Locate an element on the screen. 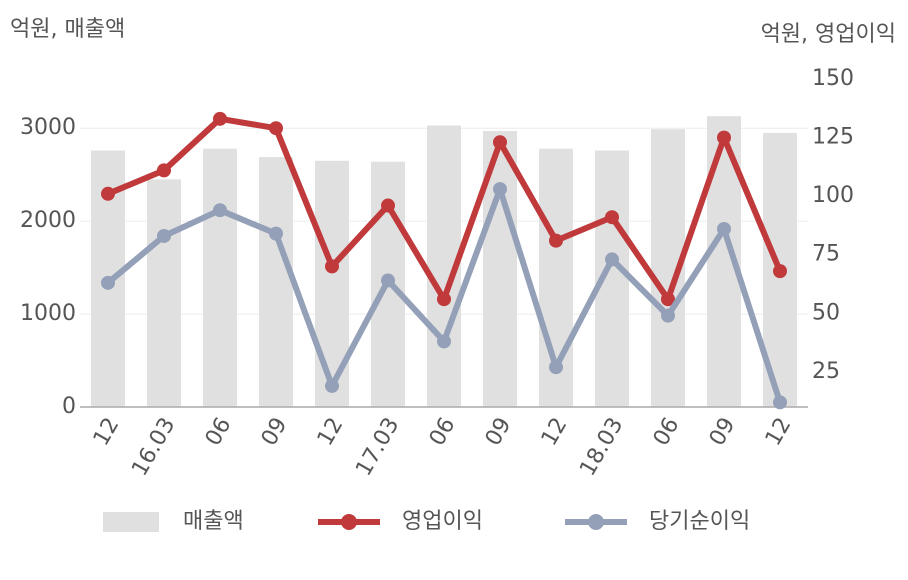  y-tick-label: 1000 is located at coordinates (48, 313).